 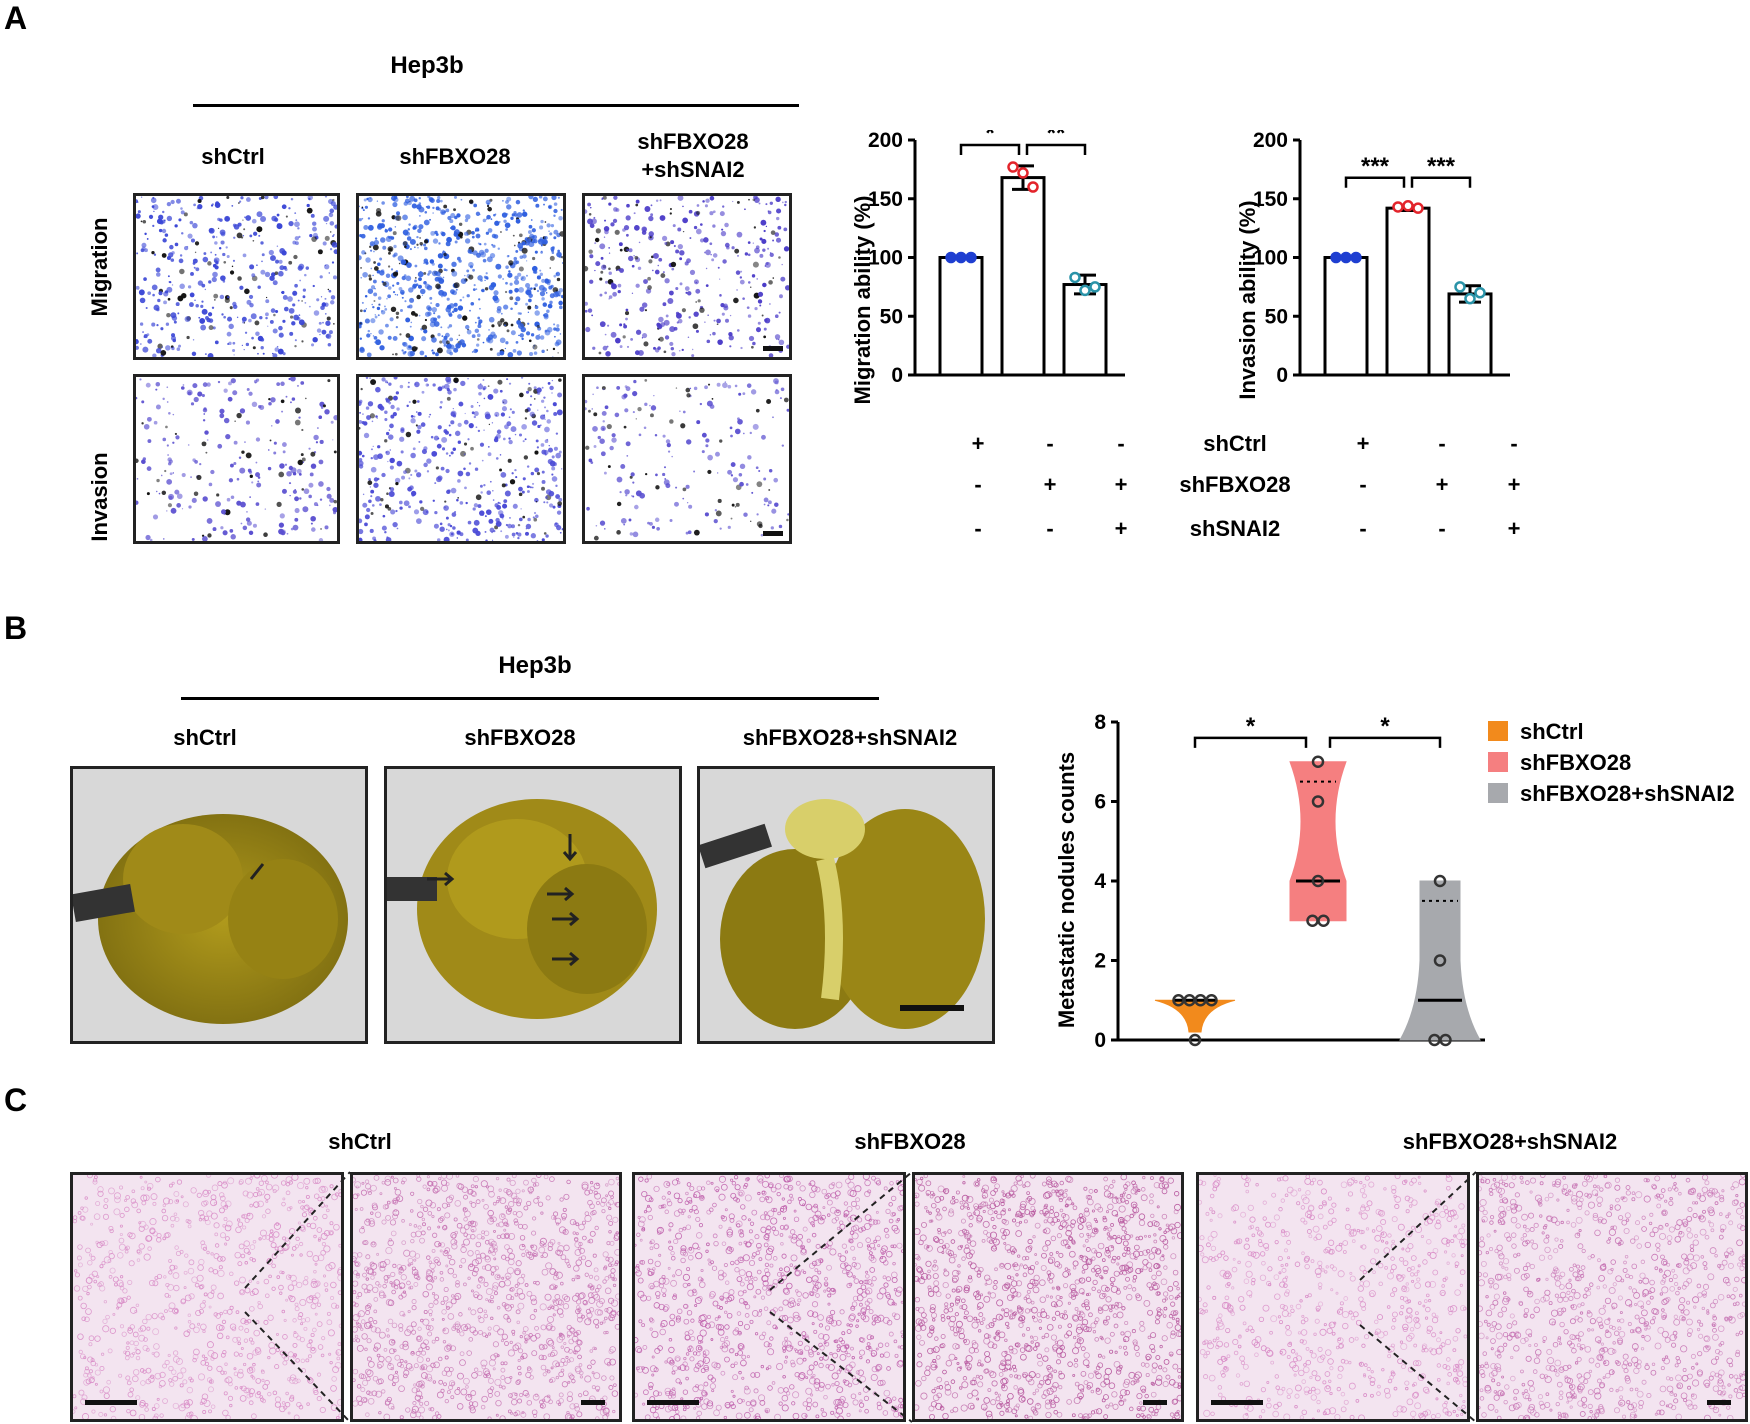 What do you see at coordinates (1100, 961) in the screenshot?
I see `y-tick-label: 2` at bounding box center [1100, 961].